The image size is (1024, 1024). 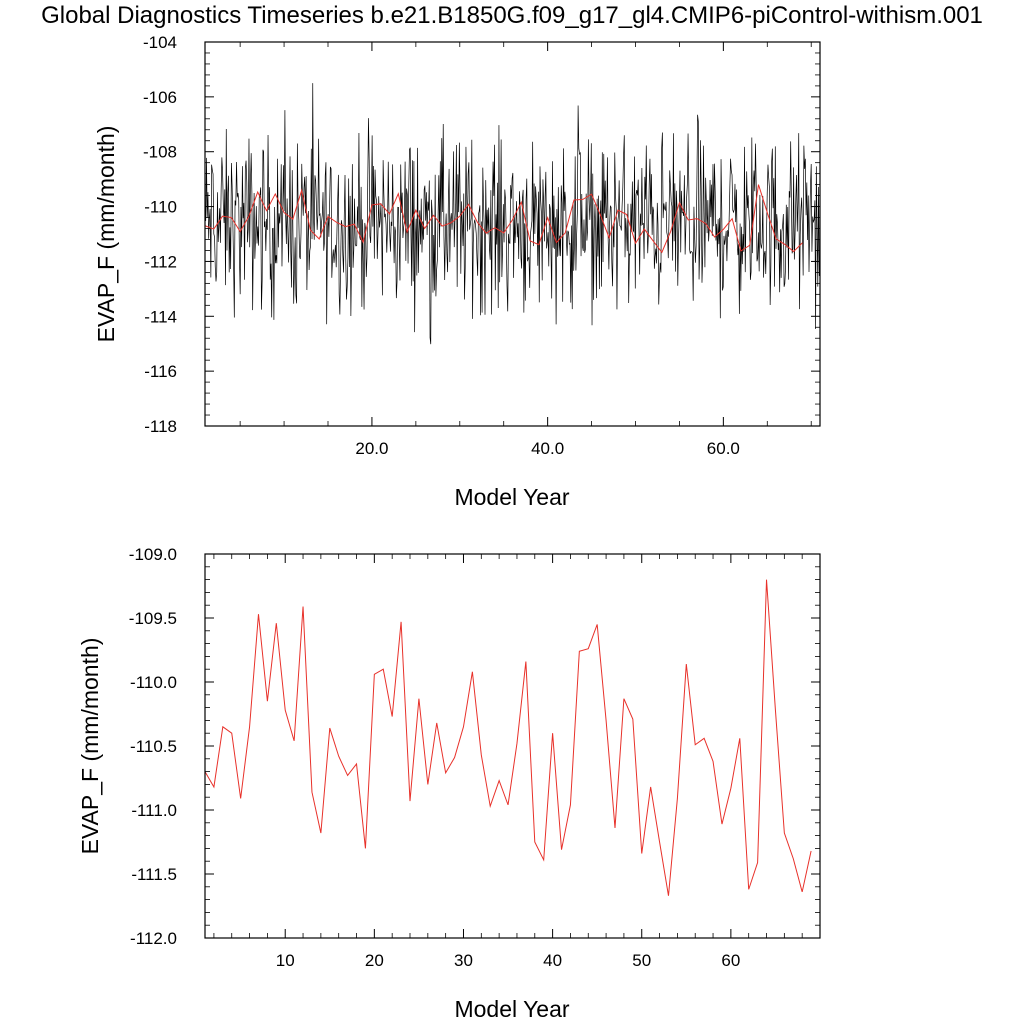 I want to click on x-tick-label: 10, so click(x=285, y=960).